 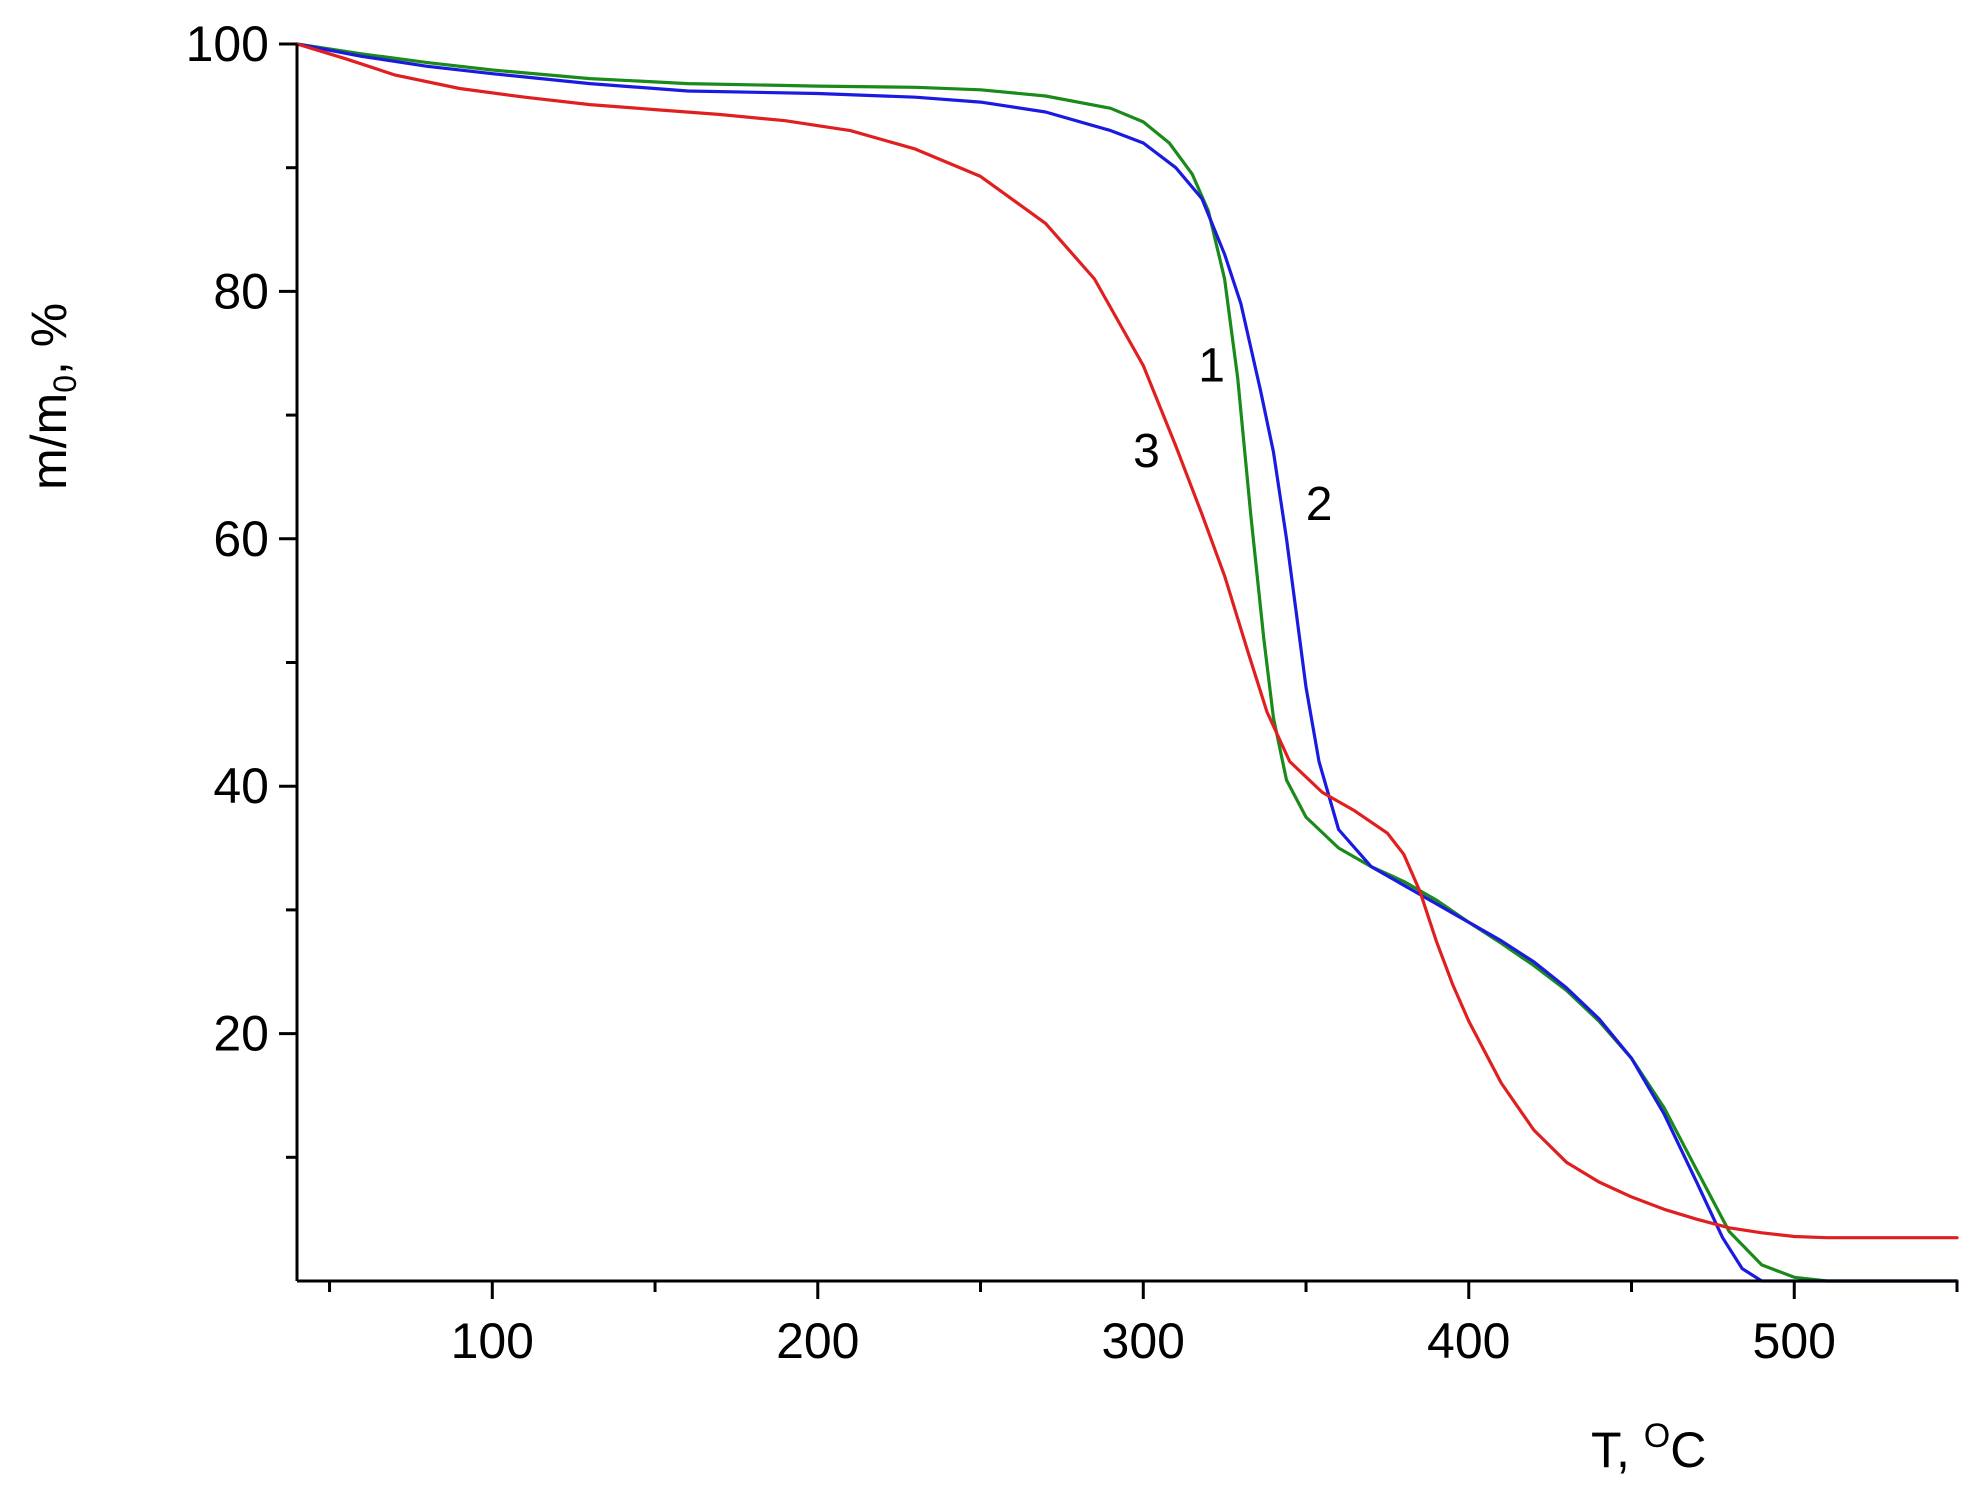 I want to click on x-tick-label: 500, so click(x=1794, y=1341).